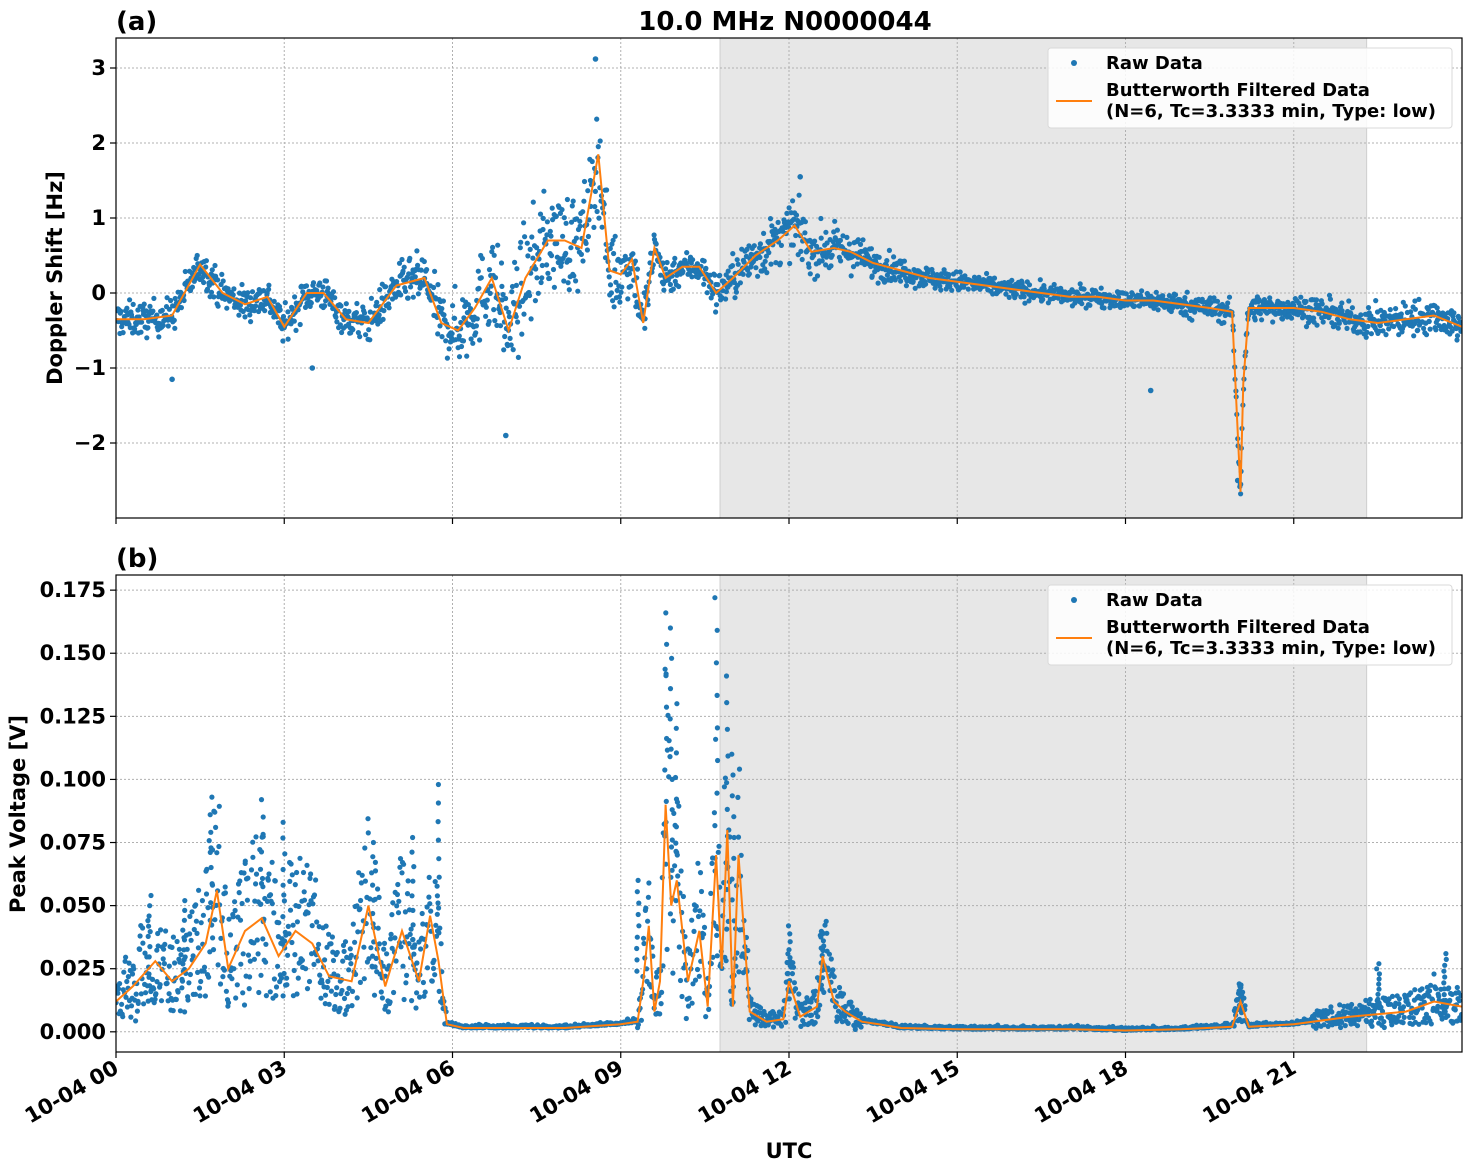  What do you see at coordinates (1250, 625) in the screenshot?
I see `panel-b-legend-box` at bounding box center [1250, 625].